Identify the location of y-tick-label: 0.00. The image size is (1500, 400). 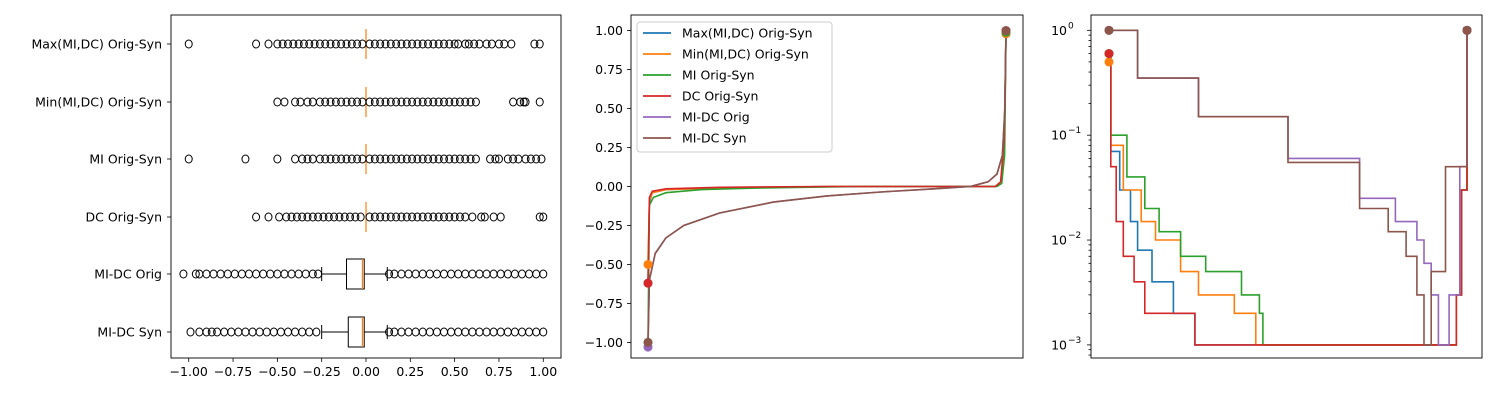
(609, 186).